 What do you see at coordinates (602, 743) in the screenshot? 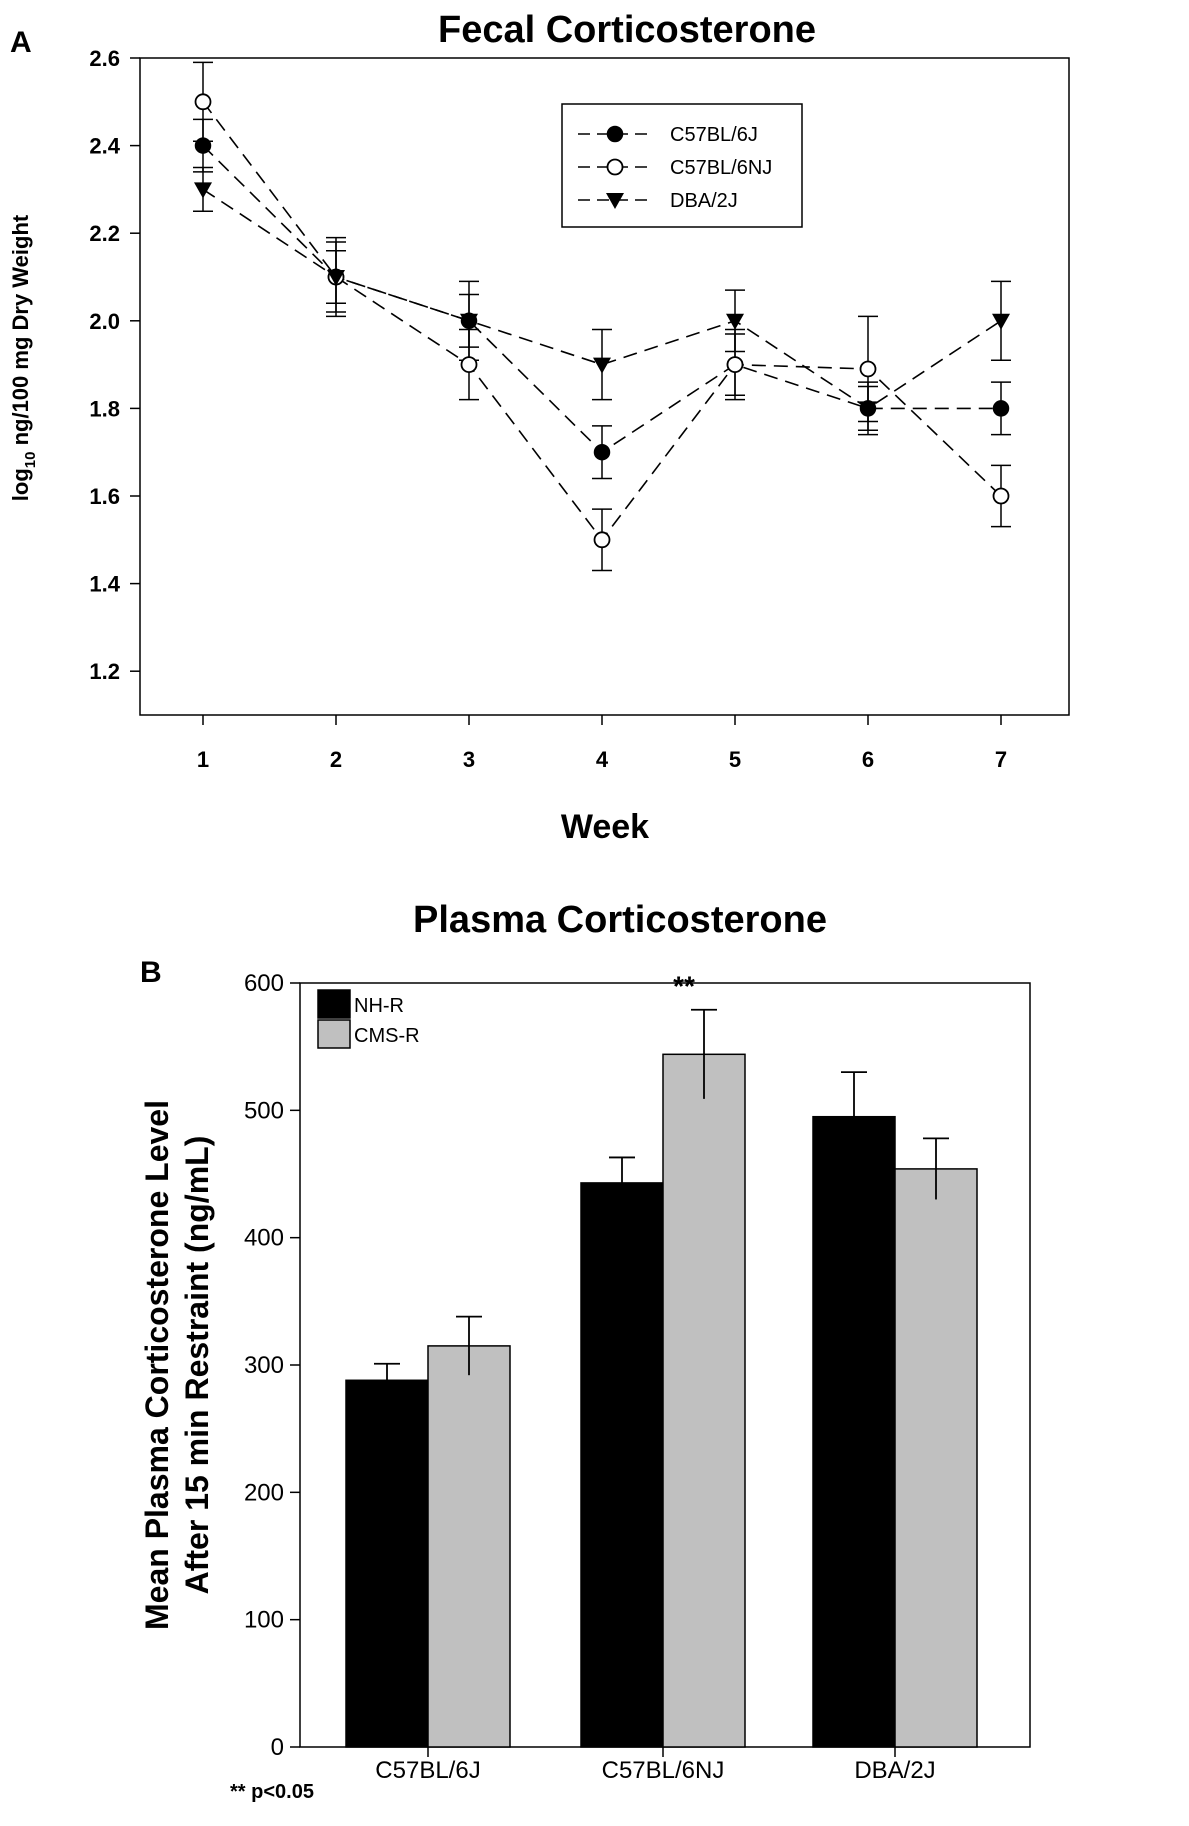
I see `x-axis-a: 1 2 3 4 5 6 7` at bounding box center [602, 743].